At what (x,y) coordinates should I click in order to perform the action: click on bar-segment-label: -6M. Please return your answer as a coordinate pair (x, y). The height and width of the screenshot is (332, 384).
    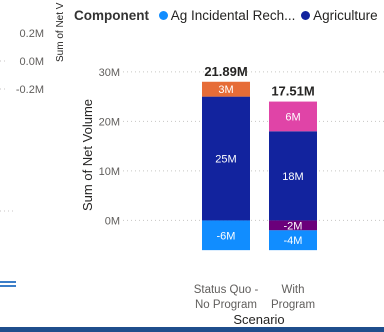
    Looking at the image, I should click on (226, 236).